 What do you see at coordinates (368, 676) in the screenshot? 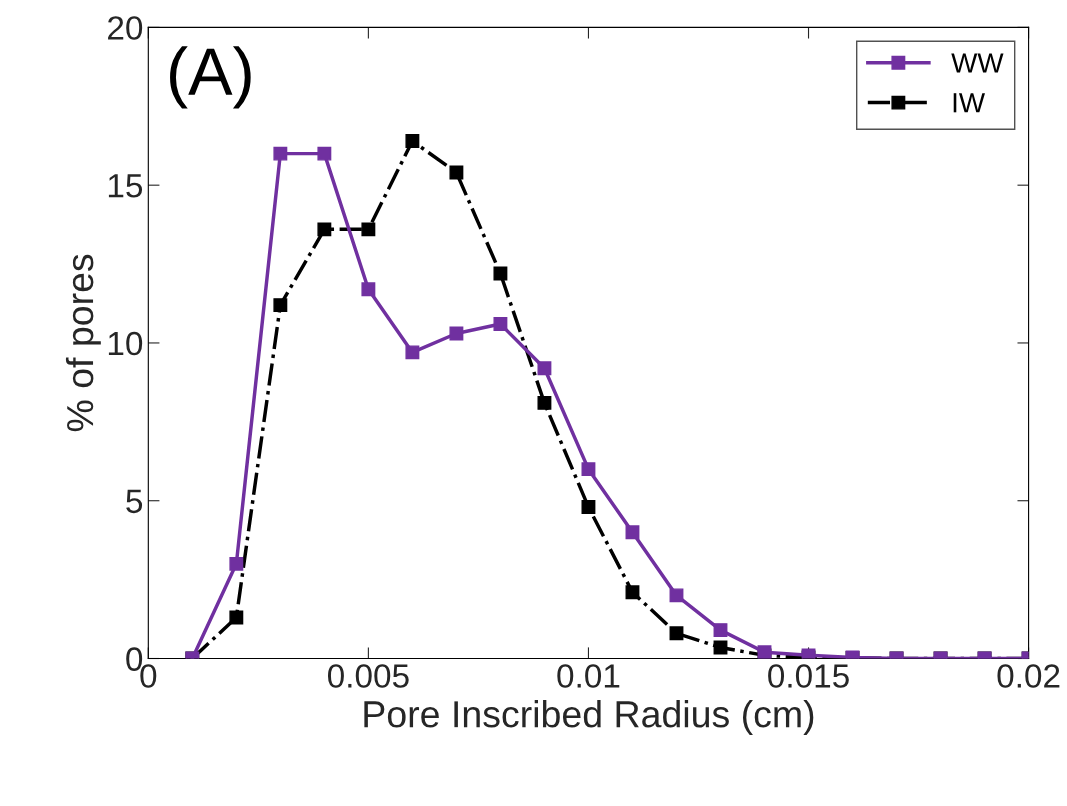
I see `x-tick-label: 0.005` at bounding box center [368, 676].